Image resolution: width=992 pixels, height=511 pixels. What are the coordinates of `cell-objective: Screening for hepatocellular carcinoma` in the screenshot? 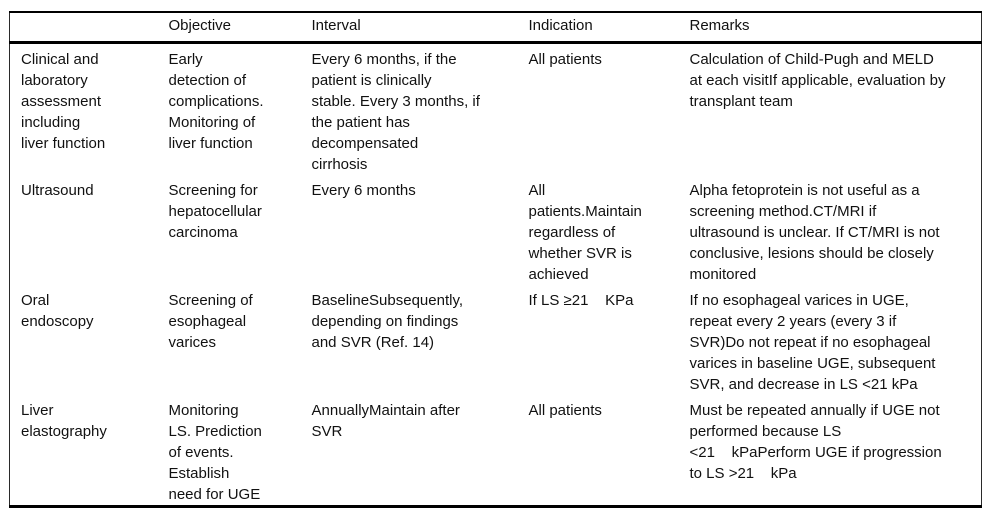 It's located at (215, 211).